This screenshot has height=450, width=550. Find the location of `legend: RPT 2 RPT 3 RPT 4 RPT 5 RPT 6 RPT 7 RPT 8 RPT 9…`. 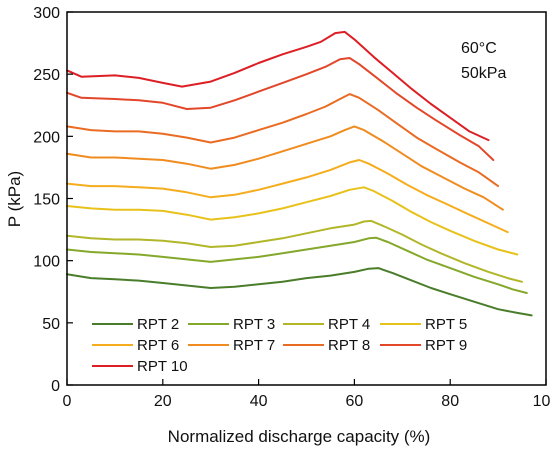

legend: RPT 2 RPT 3 RPT 4 RPT 5 RPT 6 RPT 7 RPT 8 RPT 9… is located at coordinates (279, 345).